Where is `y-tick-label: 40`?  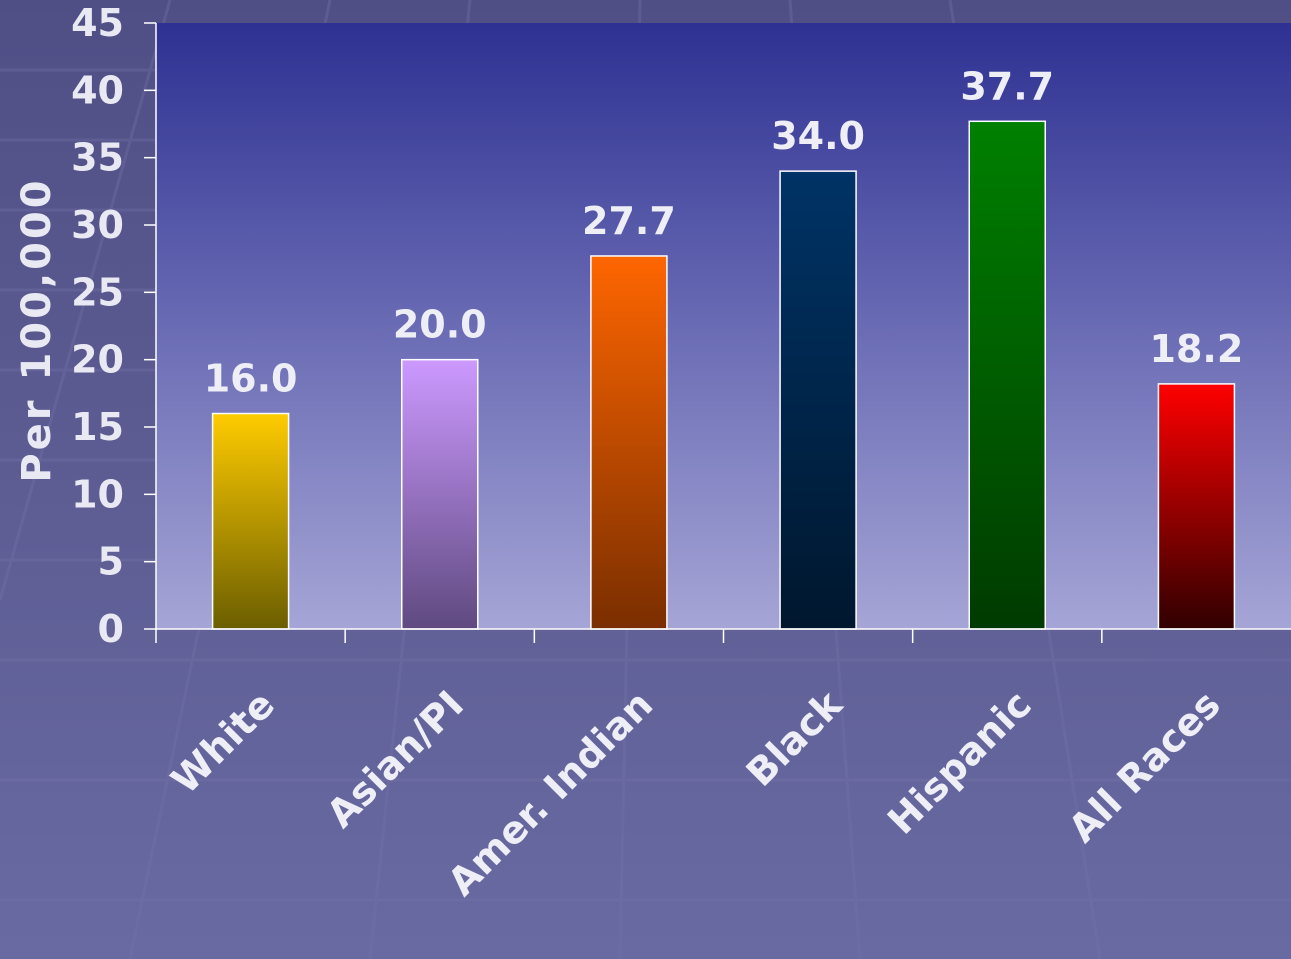
y-tick-label: 40 is located at coordinates (97, 90).